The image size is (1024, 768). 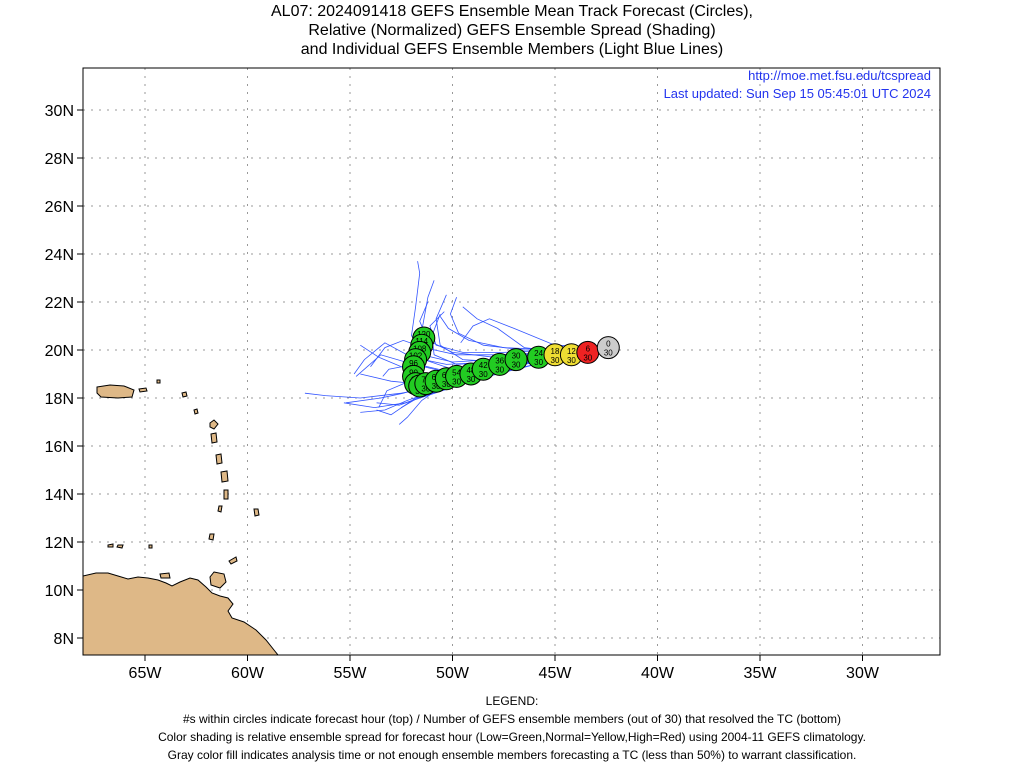 I want to click on lat-tick-label: 24N, so click(x=59, y=255).